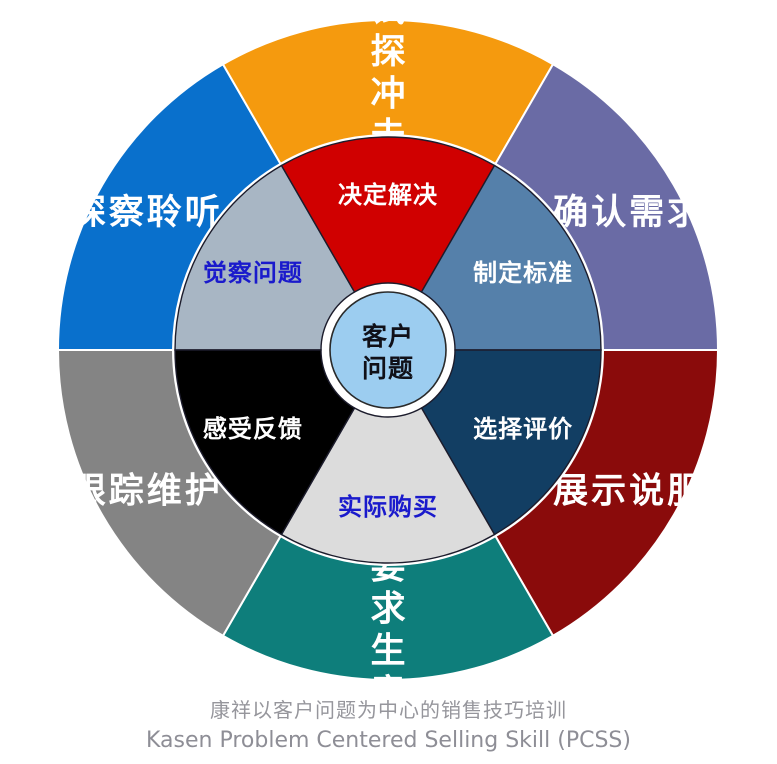  I want to click on outer-segment, so click(169, 493).